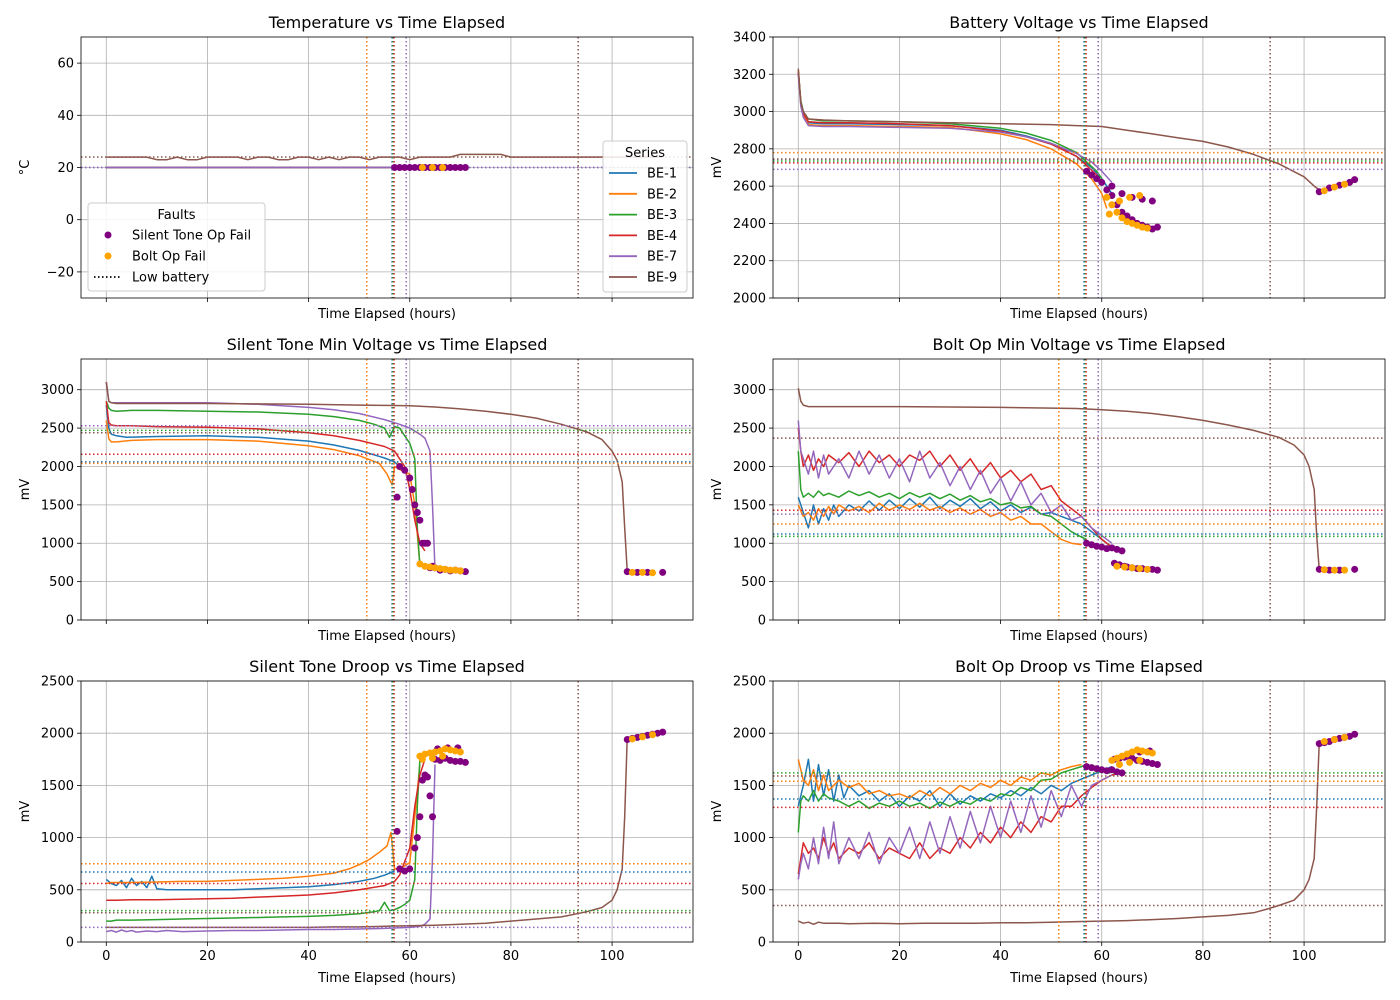  I want to click on legend-marker, so click(108, 256).